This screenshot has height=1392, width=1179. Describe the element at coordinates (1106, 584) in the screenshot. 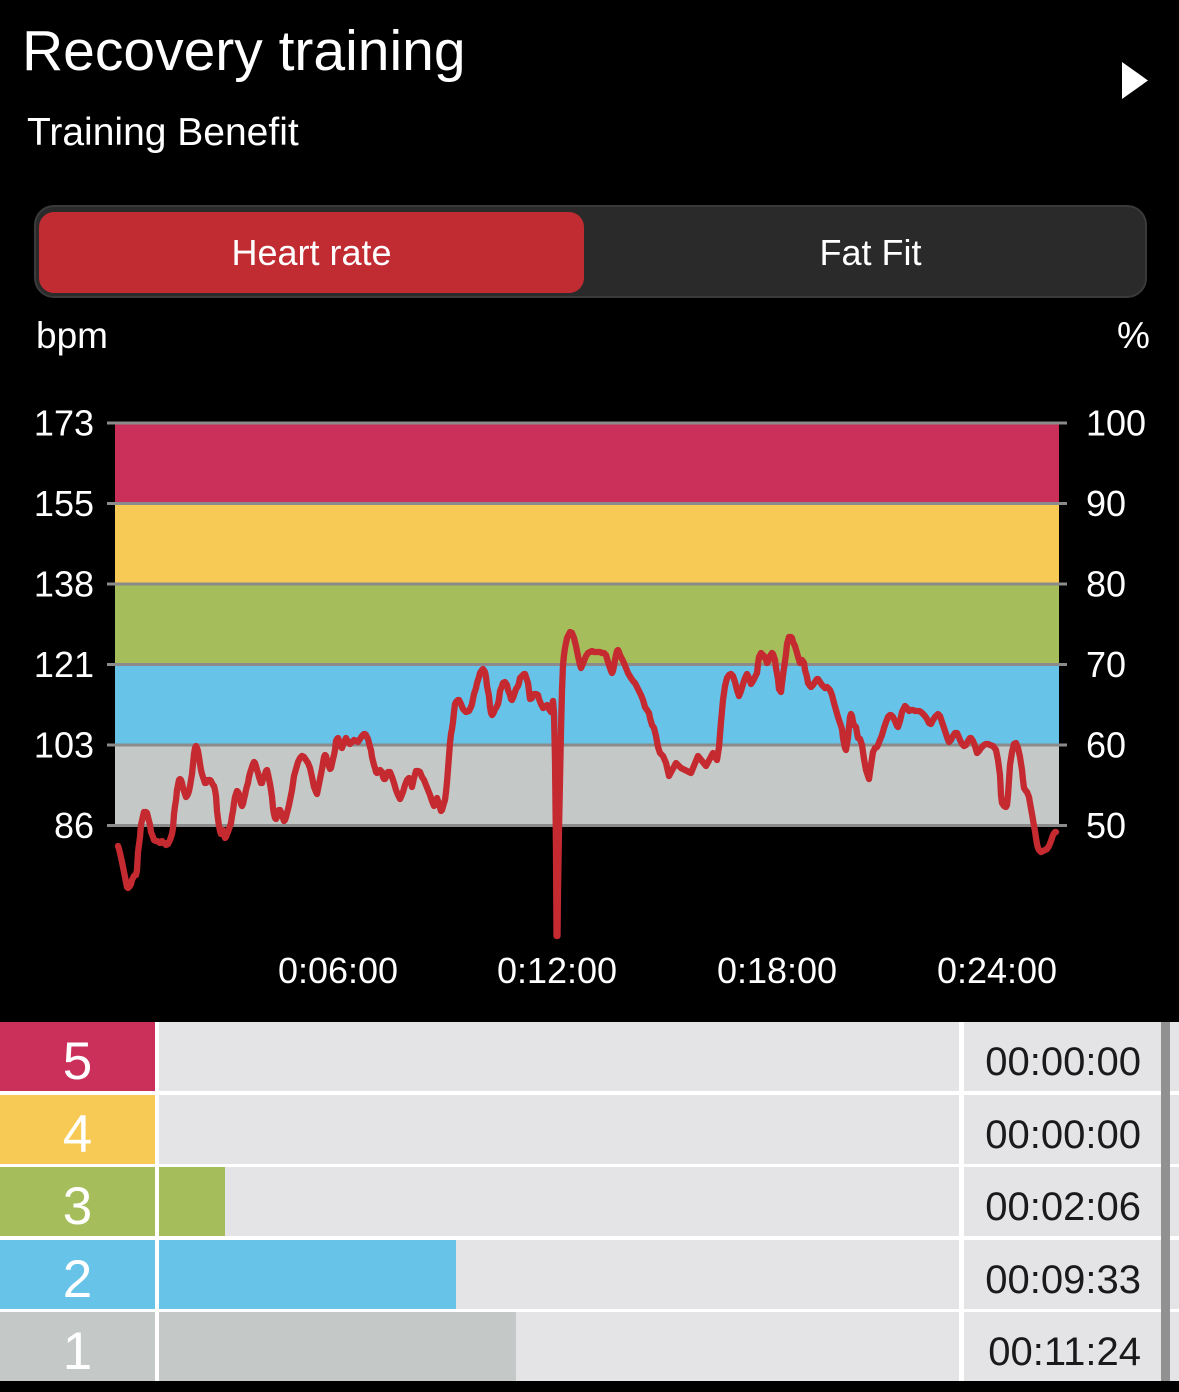

I see `svg-text: 80` at that location.